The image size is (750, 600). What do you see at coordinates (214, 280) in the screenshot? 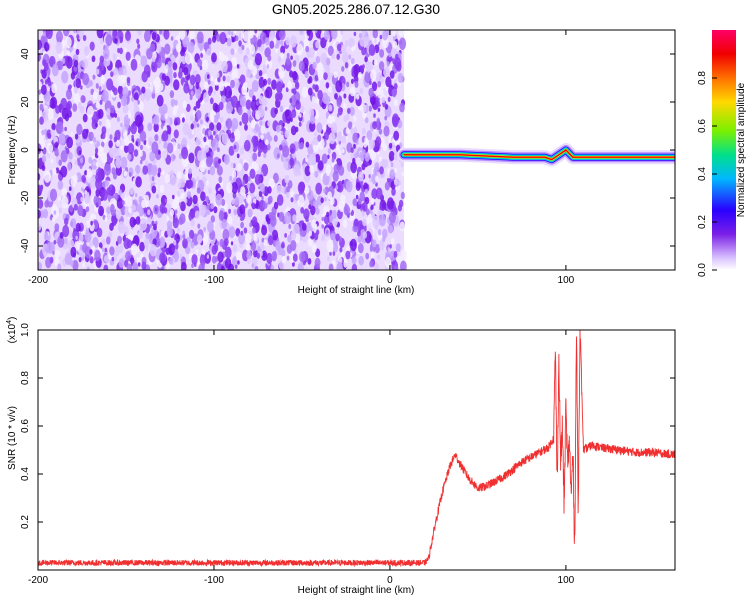
I see `spectrogram-xtick-label: -100` at bounding box center [214, 280].